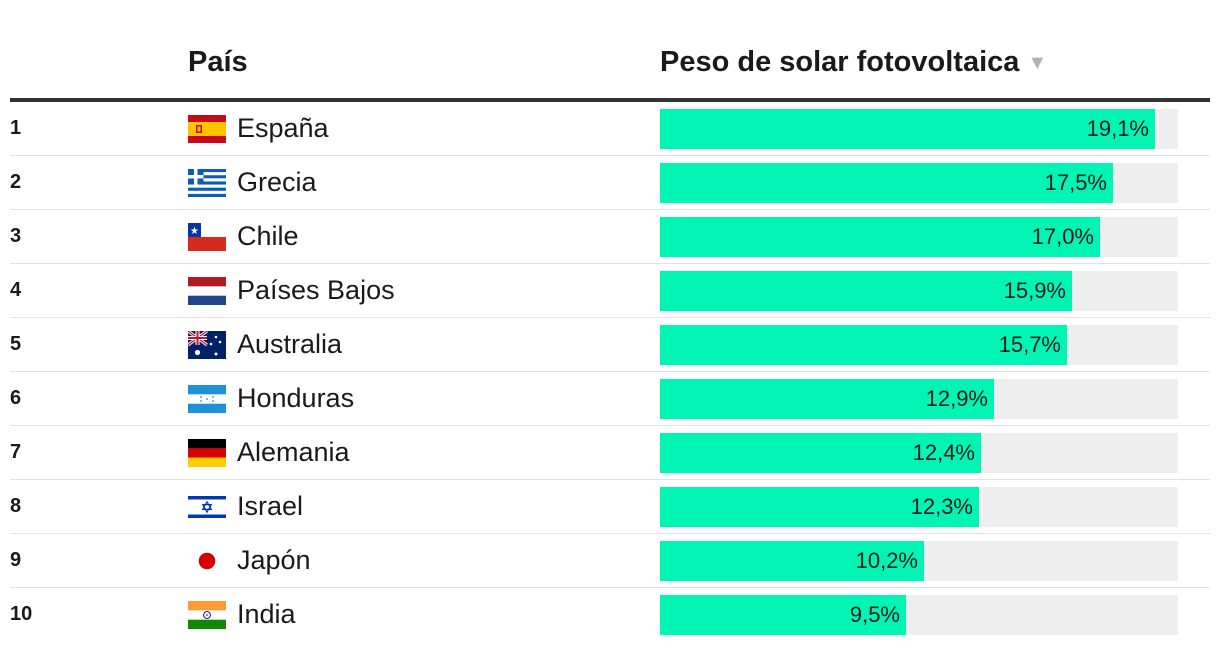 The image size is (1220, 650). Describe the element at coordinates (270, 506) in the screenshot. I see `country-name: Israel` at that location.